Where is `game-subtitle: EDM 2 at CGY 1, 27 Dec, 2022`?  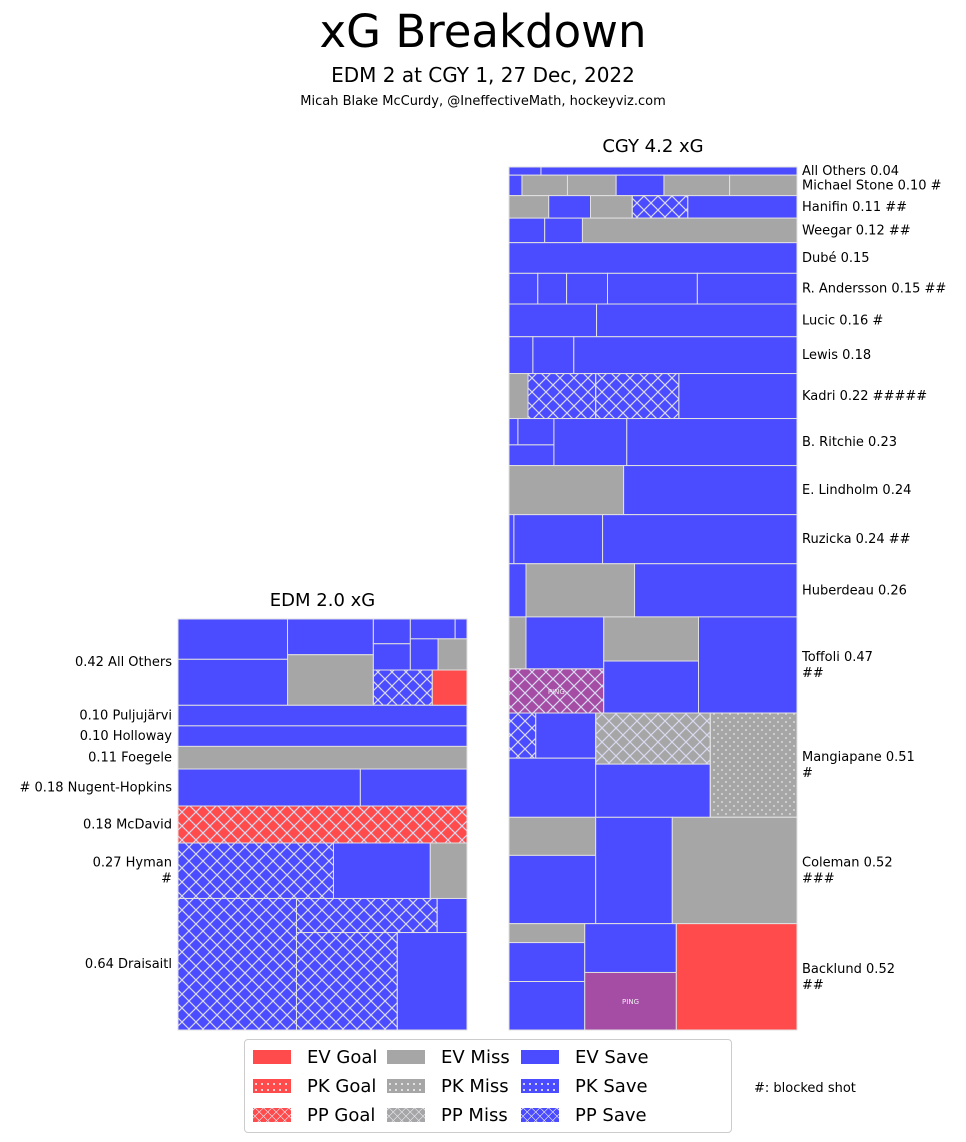
game-subtitle: EDM 2 at CGY 1, 27 Dec, 2022 is located at coordinates (483, 75).